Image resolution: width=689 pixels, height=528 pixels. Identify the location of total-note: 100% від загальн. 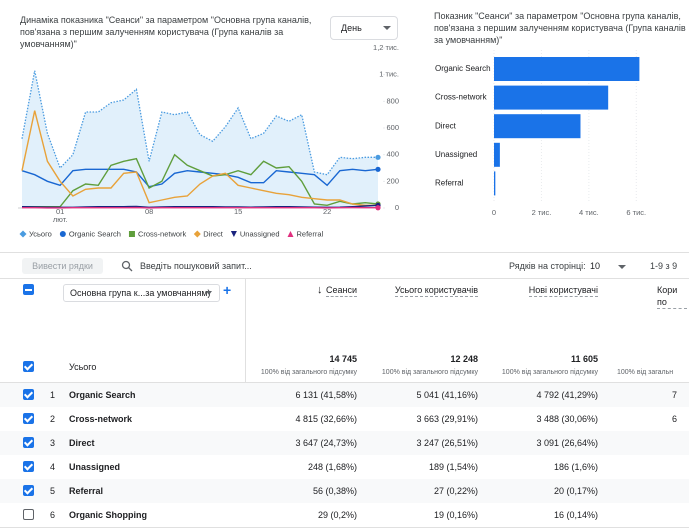
(645, 372).